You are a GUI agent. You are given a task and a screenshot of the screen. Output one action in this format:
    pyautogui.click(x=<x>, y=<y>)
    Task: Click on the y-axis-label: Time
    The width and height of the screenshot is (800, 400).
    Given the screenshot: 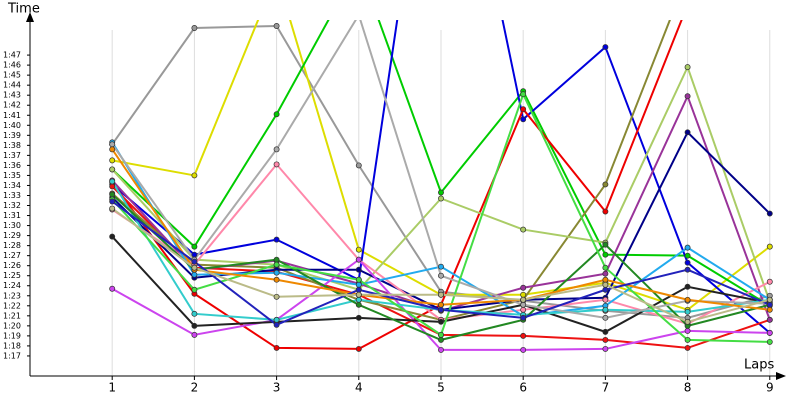 What is the action you would take?
    pyautogui.click(x=23, y=9)
    